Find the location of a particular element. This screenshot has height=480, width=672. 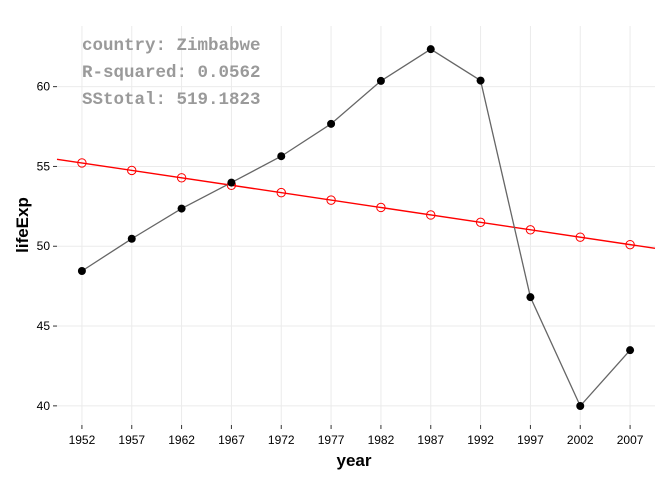

annotation-r-squared: R-squared: 0.0562 is located at coordinates (171, 73).